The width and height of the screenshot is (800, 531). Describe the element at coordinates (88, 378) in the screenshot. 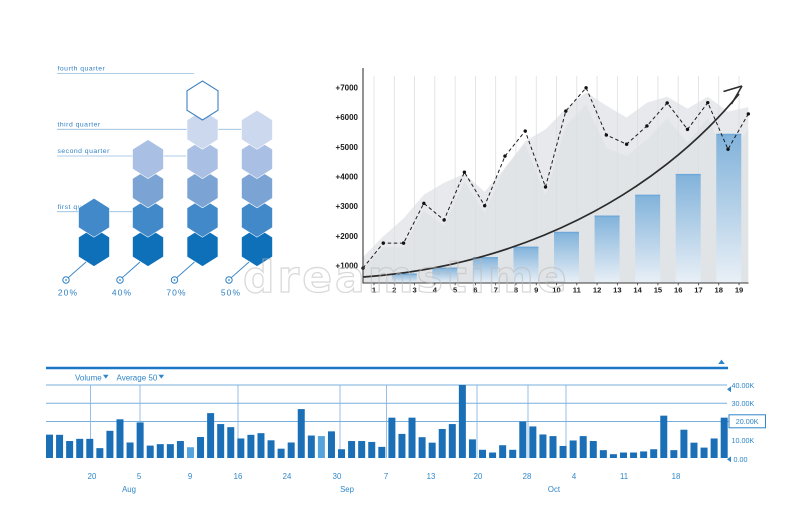

I see `volume-dropdown-label: Volume` at that location.